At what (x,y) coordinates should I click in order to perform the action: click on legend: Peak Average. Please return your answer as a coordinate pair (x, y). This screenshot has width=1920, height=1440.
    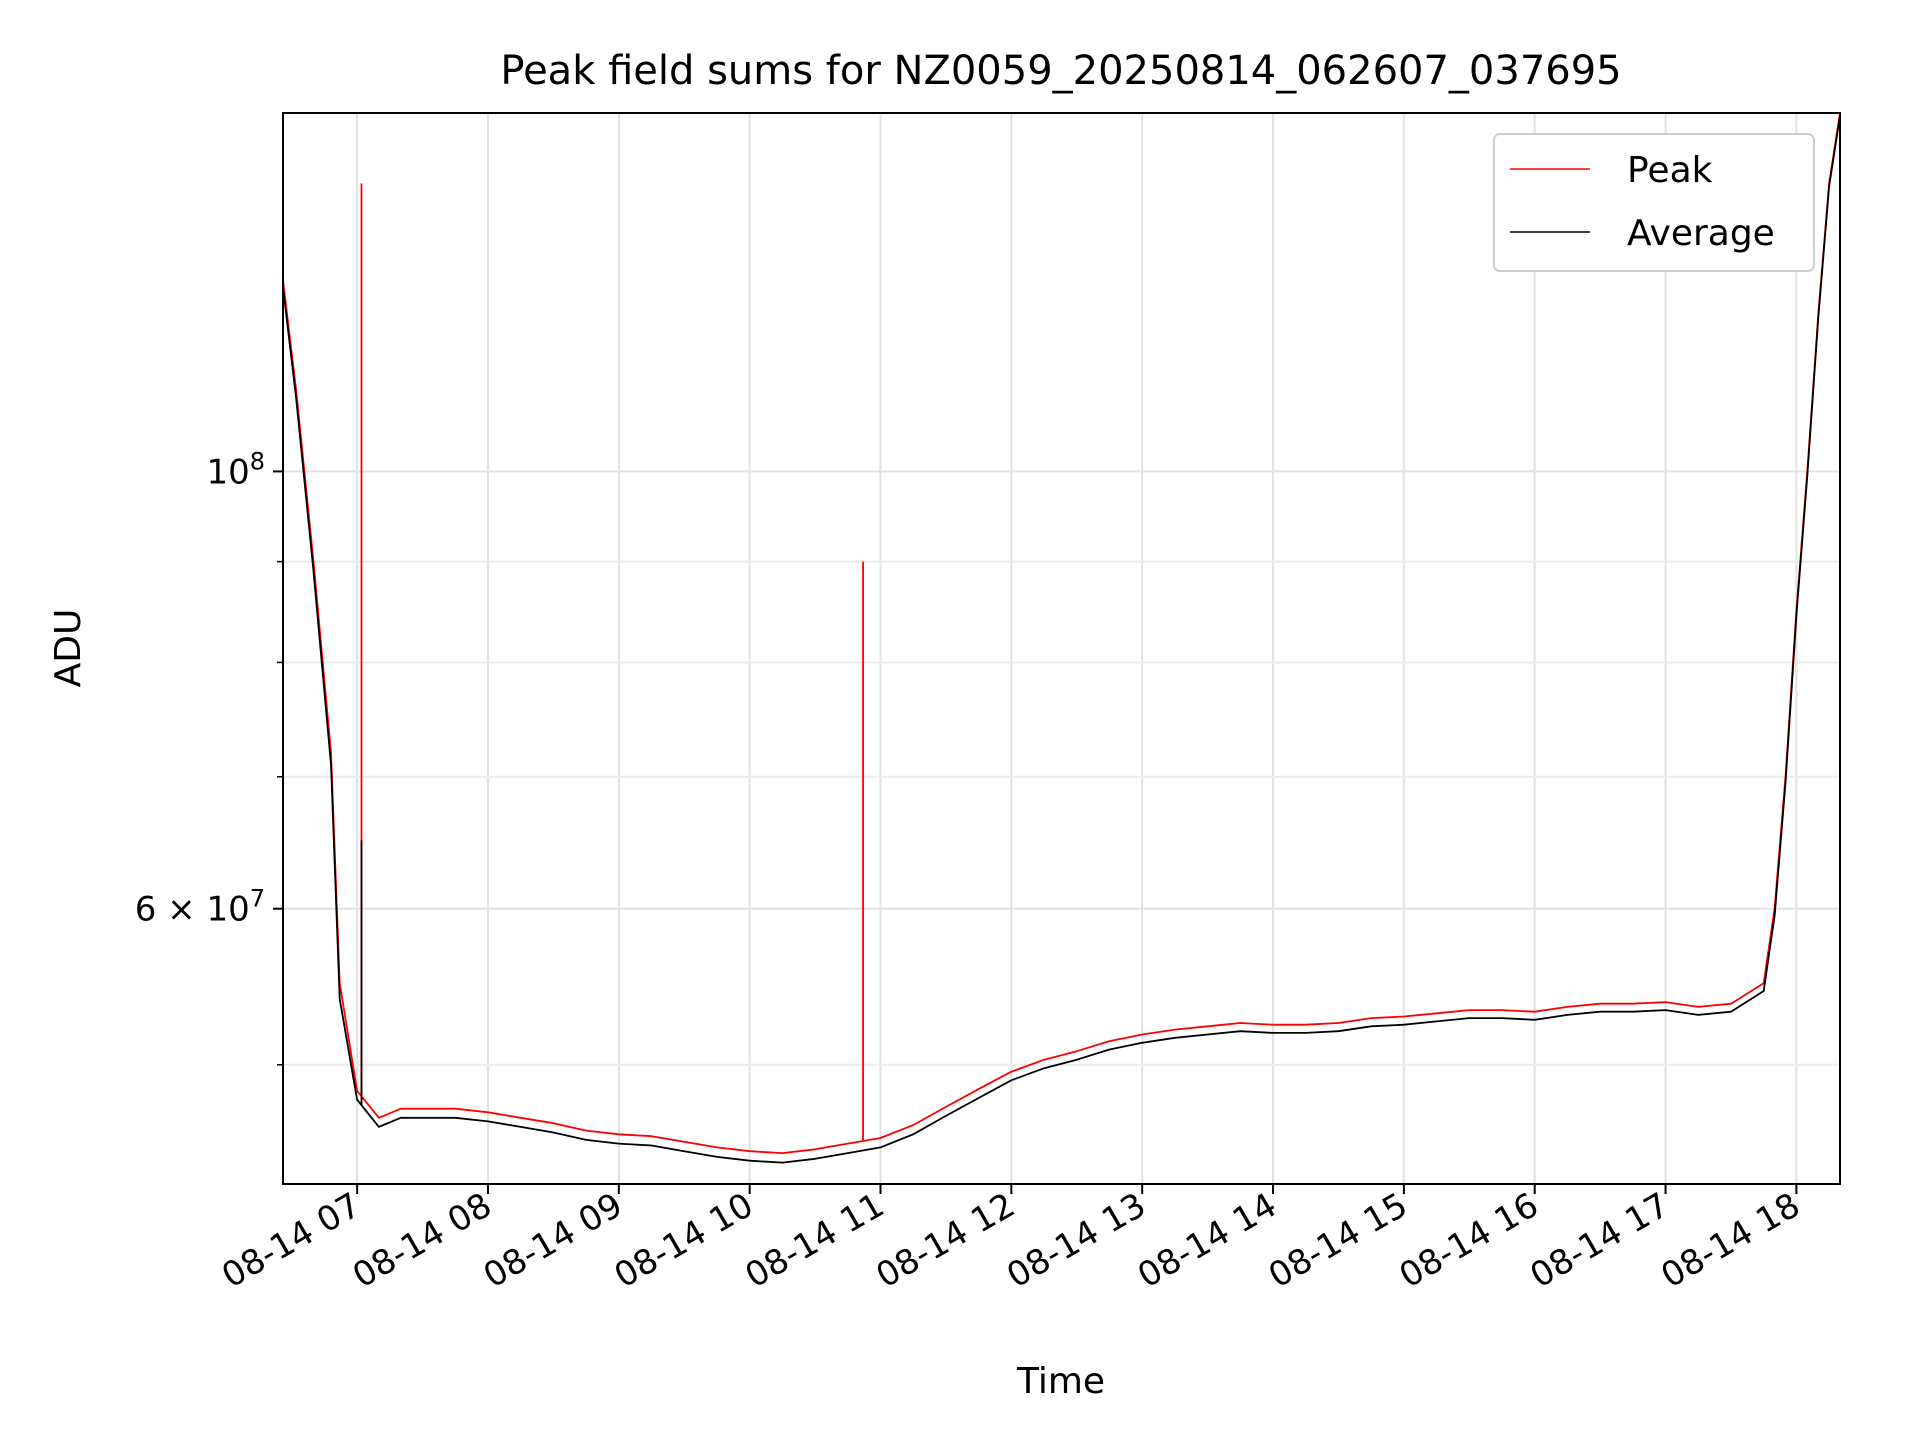
    Looking at the image, I should click on (1654, 202).